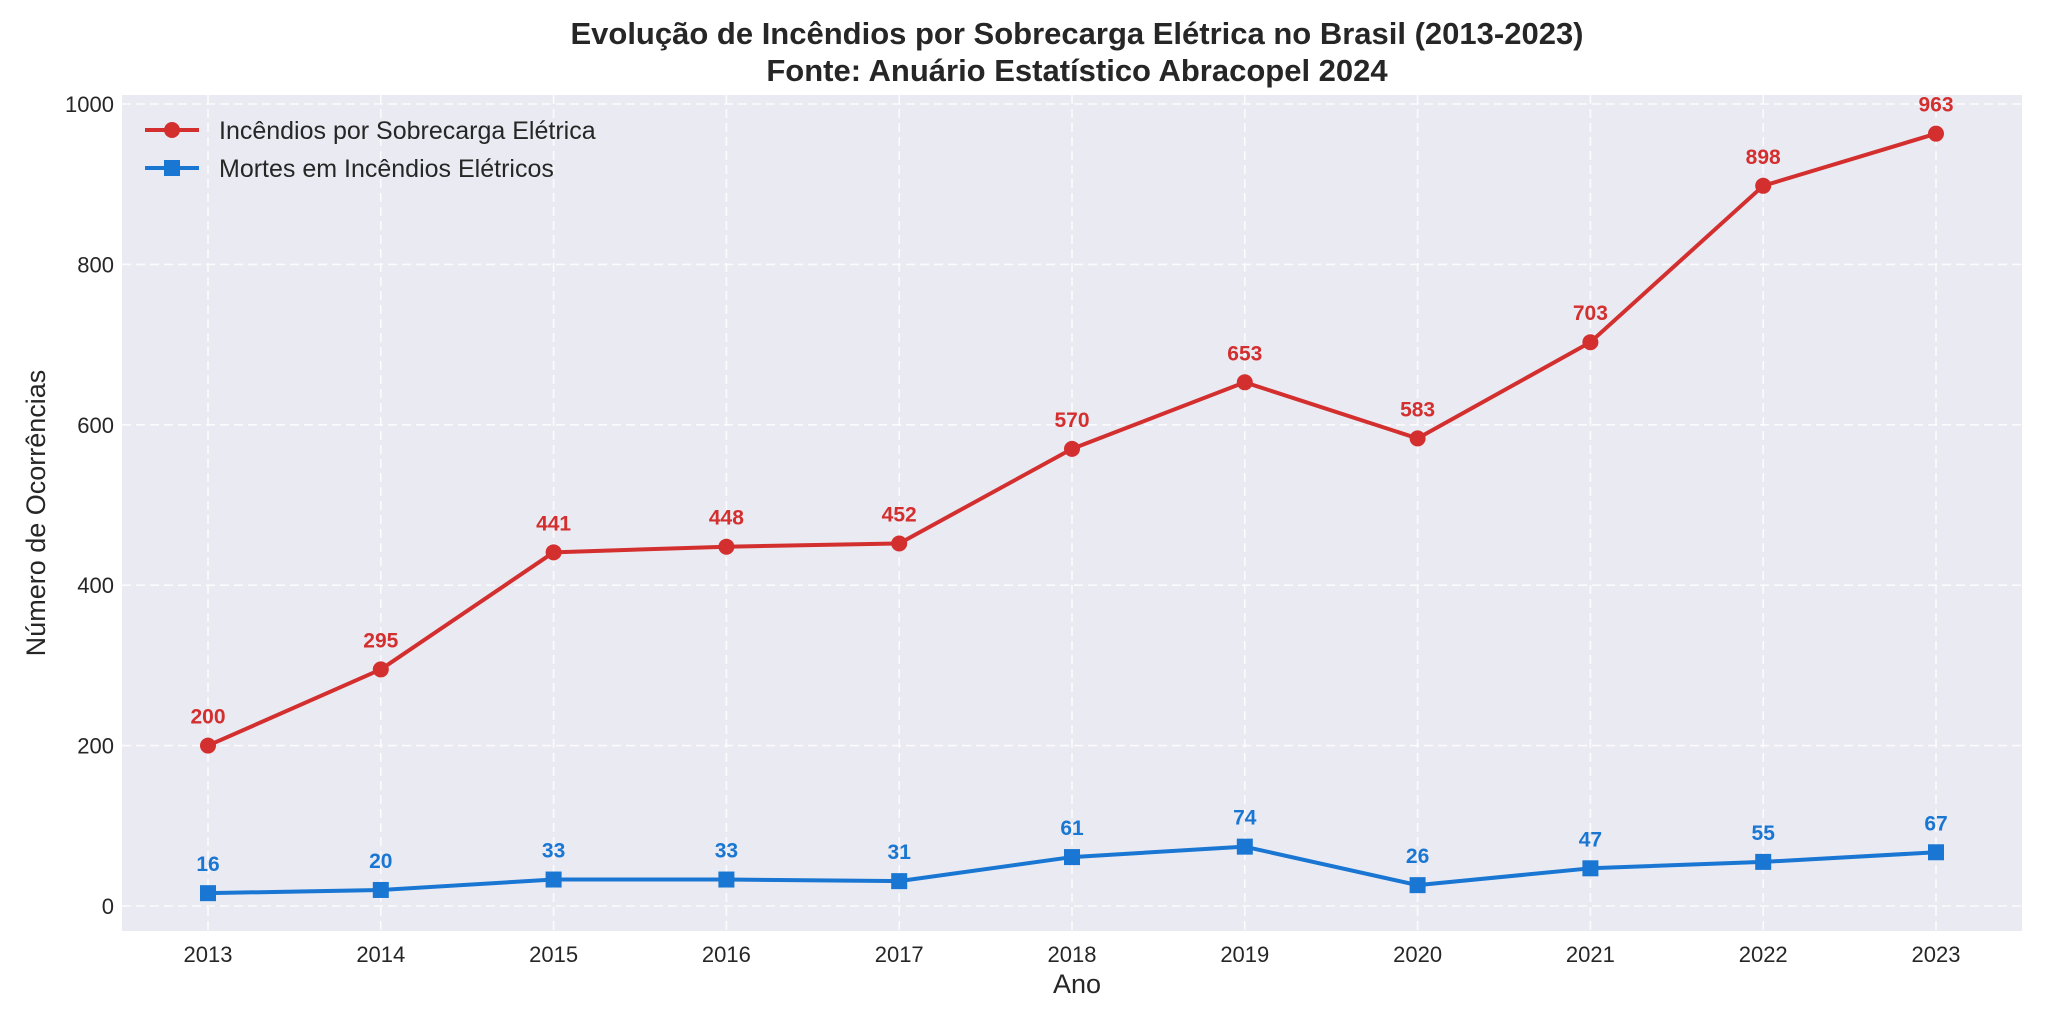 The height and width of the screenshot is (1024, 2048). I want to click on y-tick-label: 800, so click(95, 264).